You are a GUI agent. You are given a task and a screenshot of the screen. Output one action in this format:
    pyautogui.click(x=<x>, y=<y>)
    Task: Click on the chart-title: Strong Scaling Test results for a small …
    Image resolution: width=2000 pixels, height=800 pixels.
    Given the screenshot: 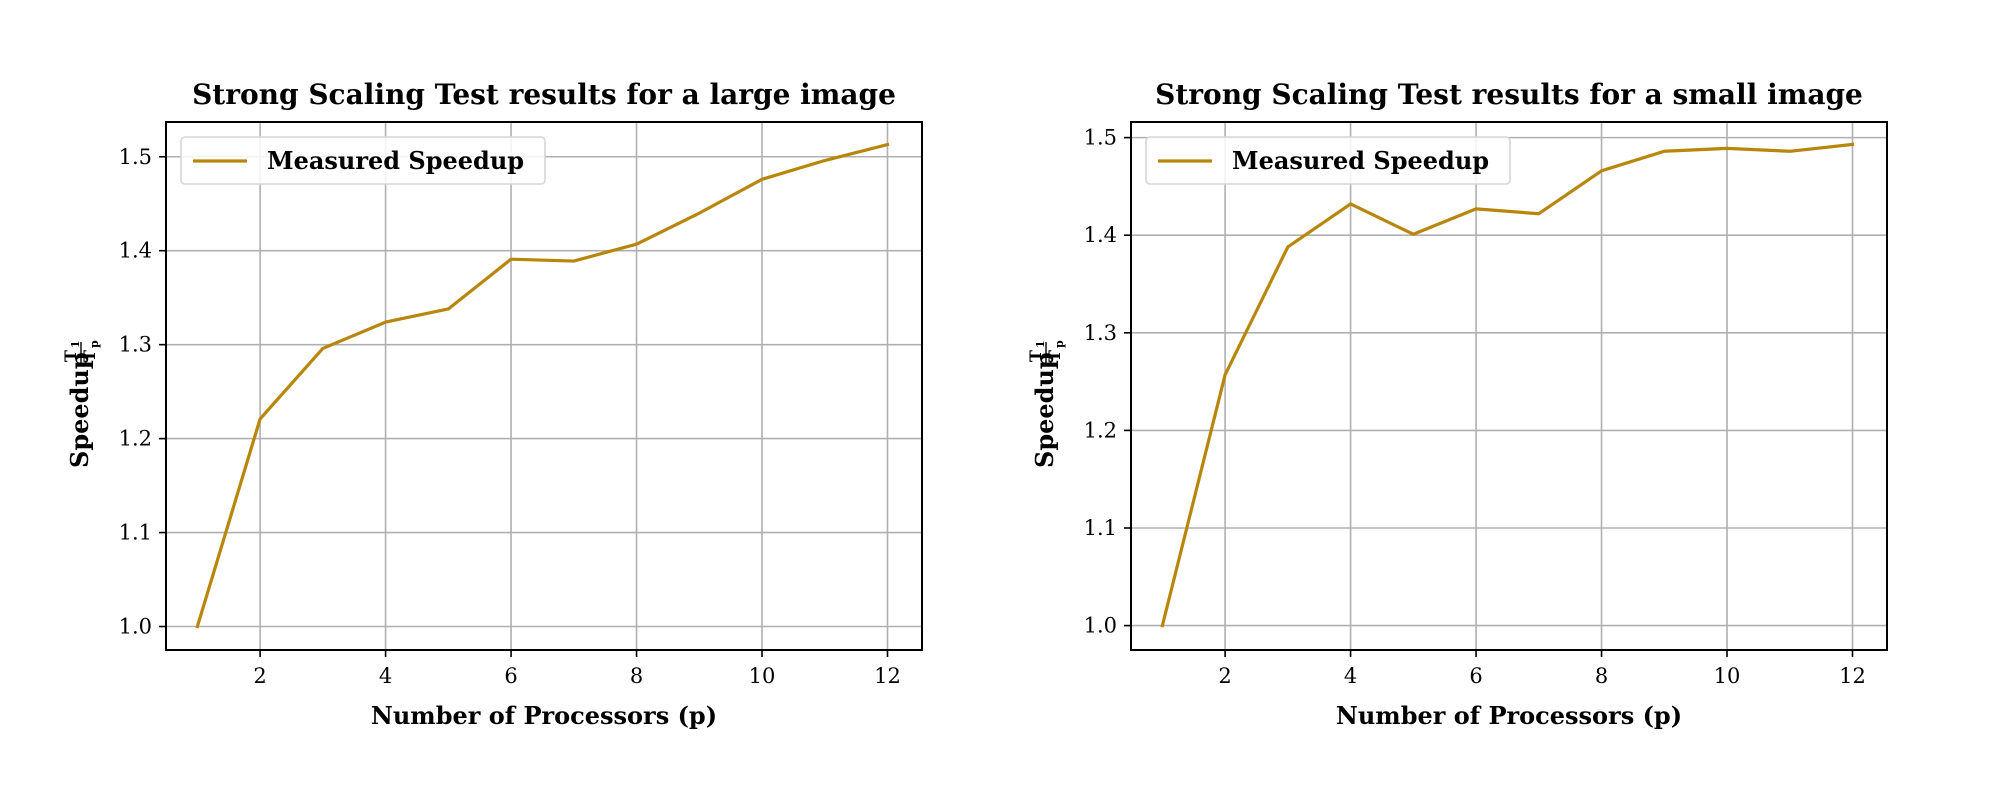 What is the action you would take?
    pyautogui.click(x=1509, y=94)
    